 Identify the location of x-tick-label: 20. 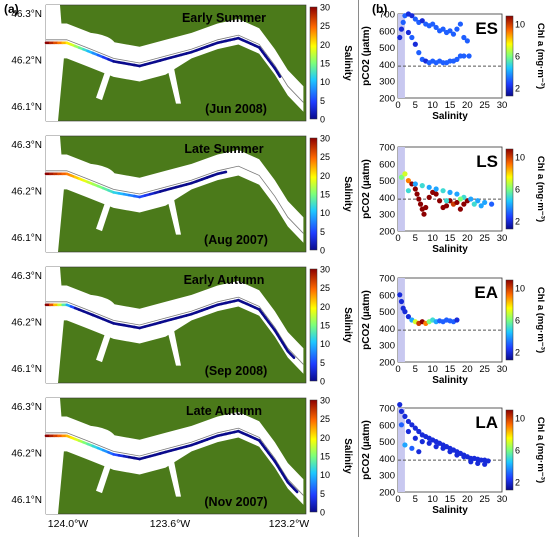
(467, 499).